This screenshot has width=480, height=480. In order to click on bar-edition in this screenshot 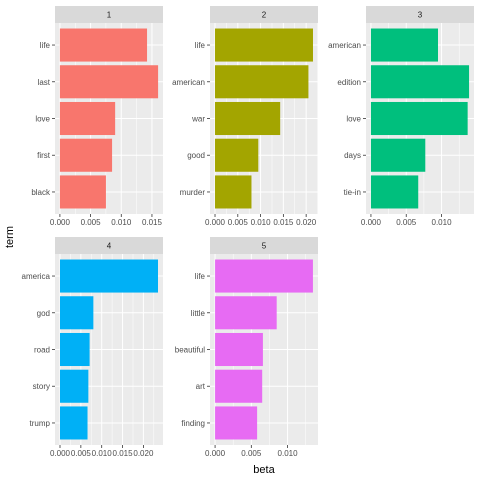, I will do `click(420, 81)`.